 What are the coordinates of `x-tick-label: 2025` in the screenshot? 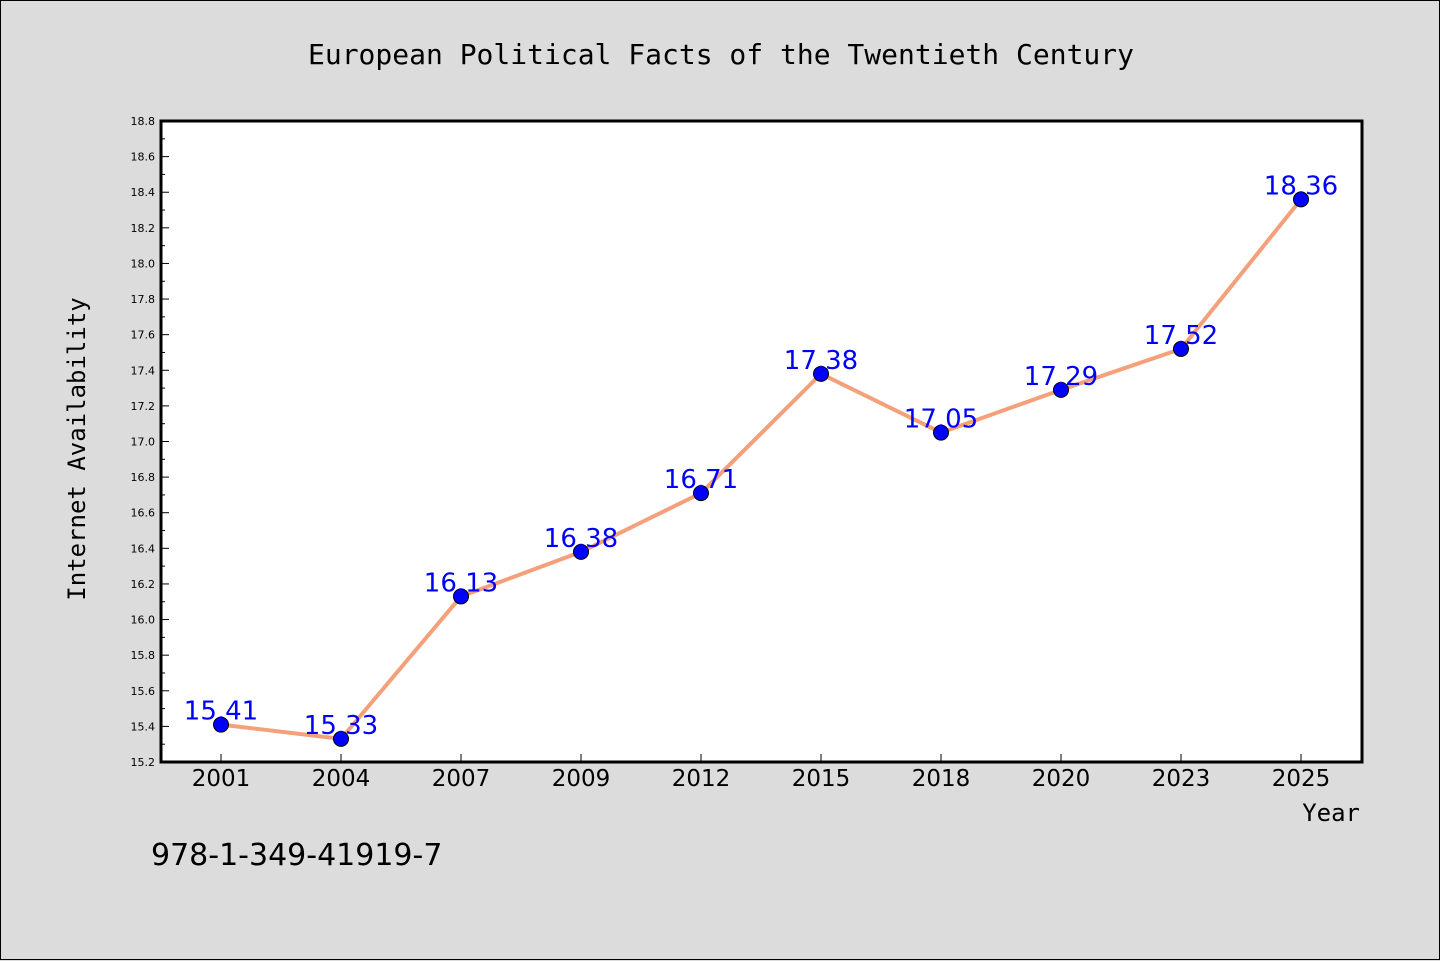 It's located at (1301, 779).